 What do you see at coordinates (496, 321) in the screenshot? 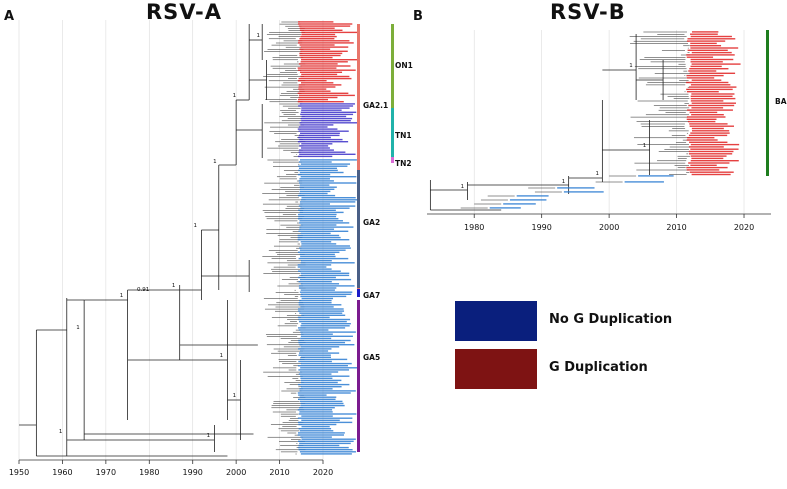
I see `legend-swatch-no-dup` at bounding box center [496, 321].